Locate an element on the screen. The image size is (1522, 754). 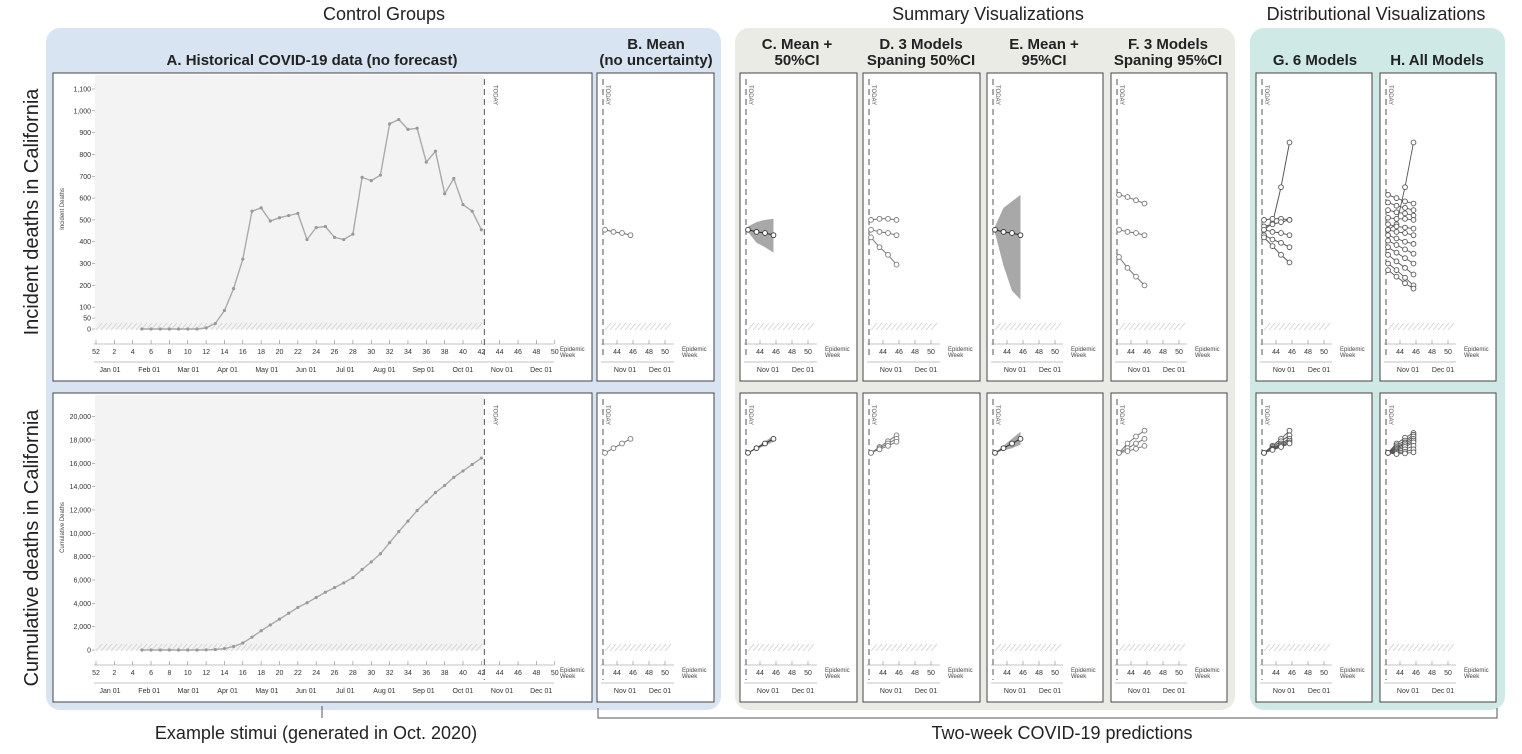
x-tick-label: 24 is located at coordinates (316, 673).